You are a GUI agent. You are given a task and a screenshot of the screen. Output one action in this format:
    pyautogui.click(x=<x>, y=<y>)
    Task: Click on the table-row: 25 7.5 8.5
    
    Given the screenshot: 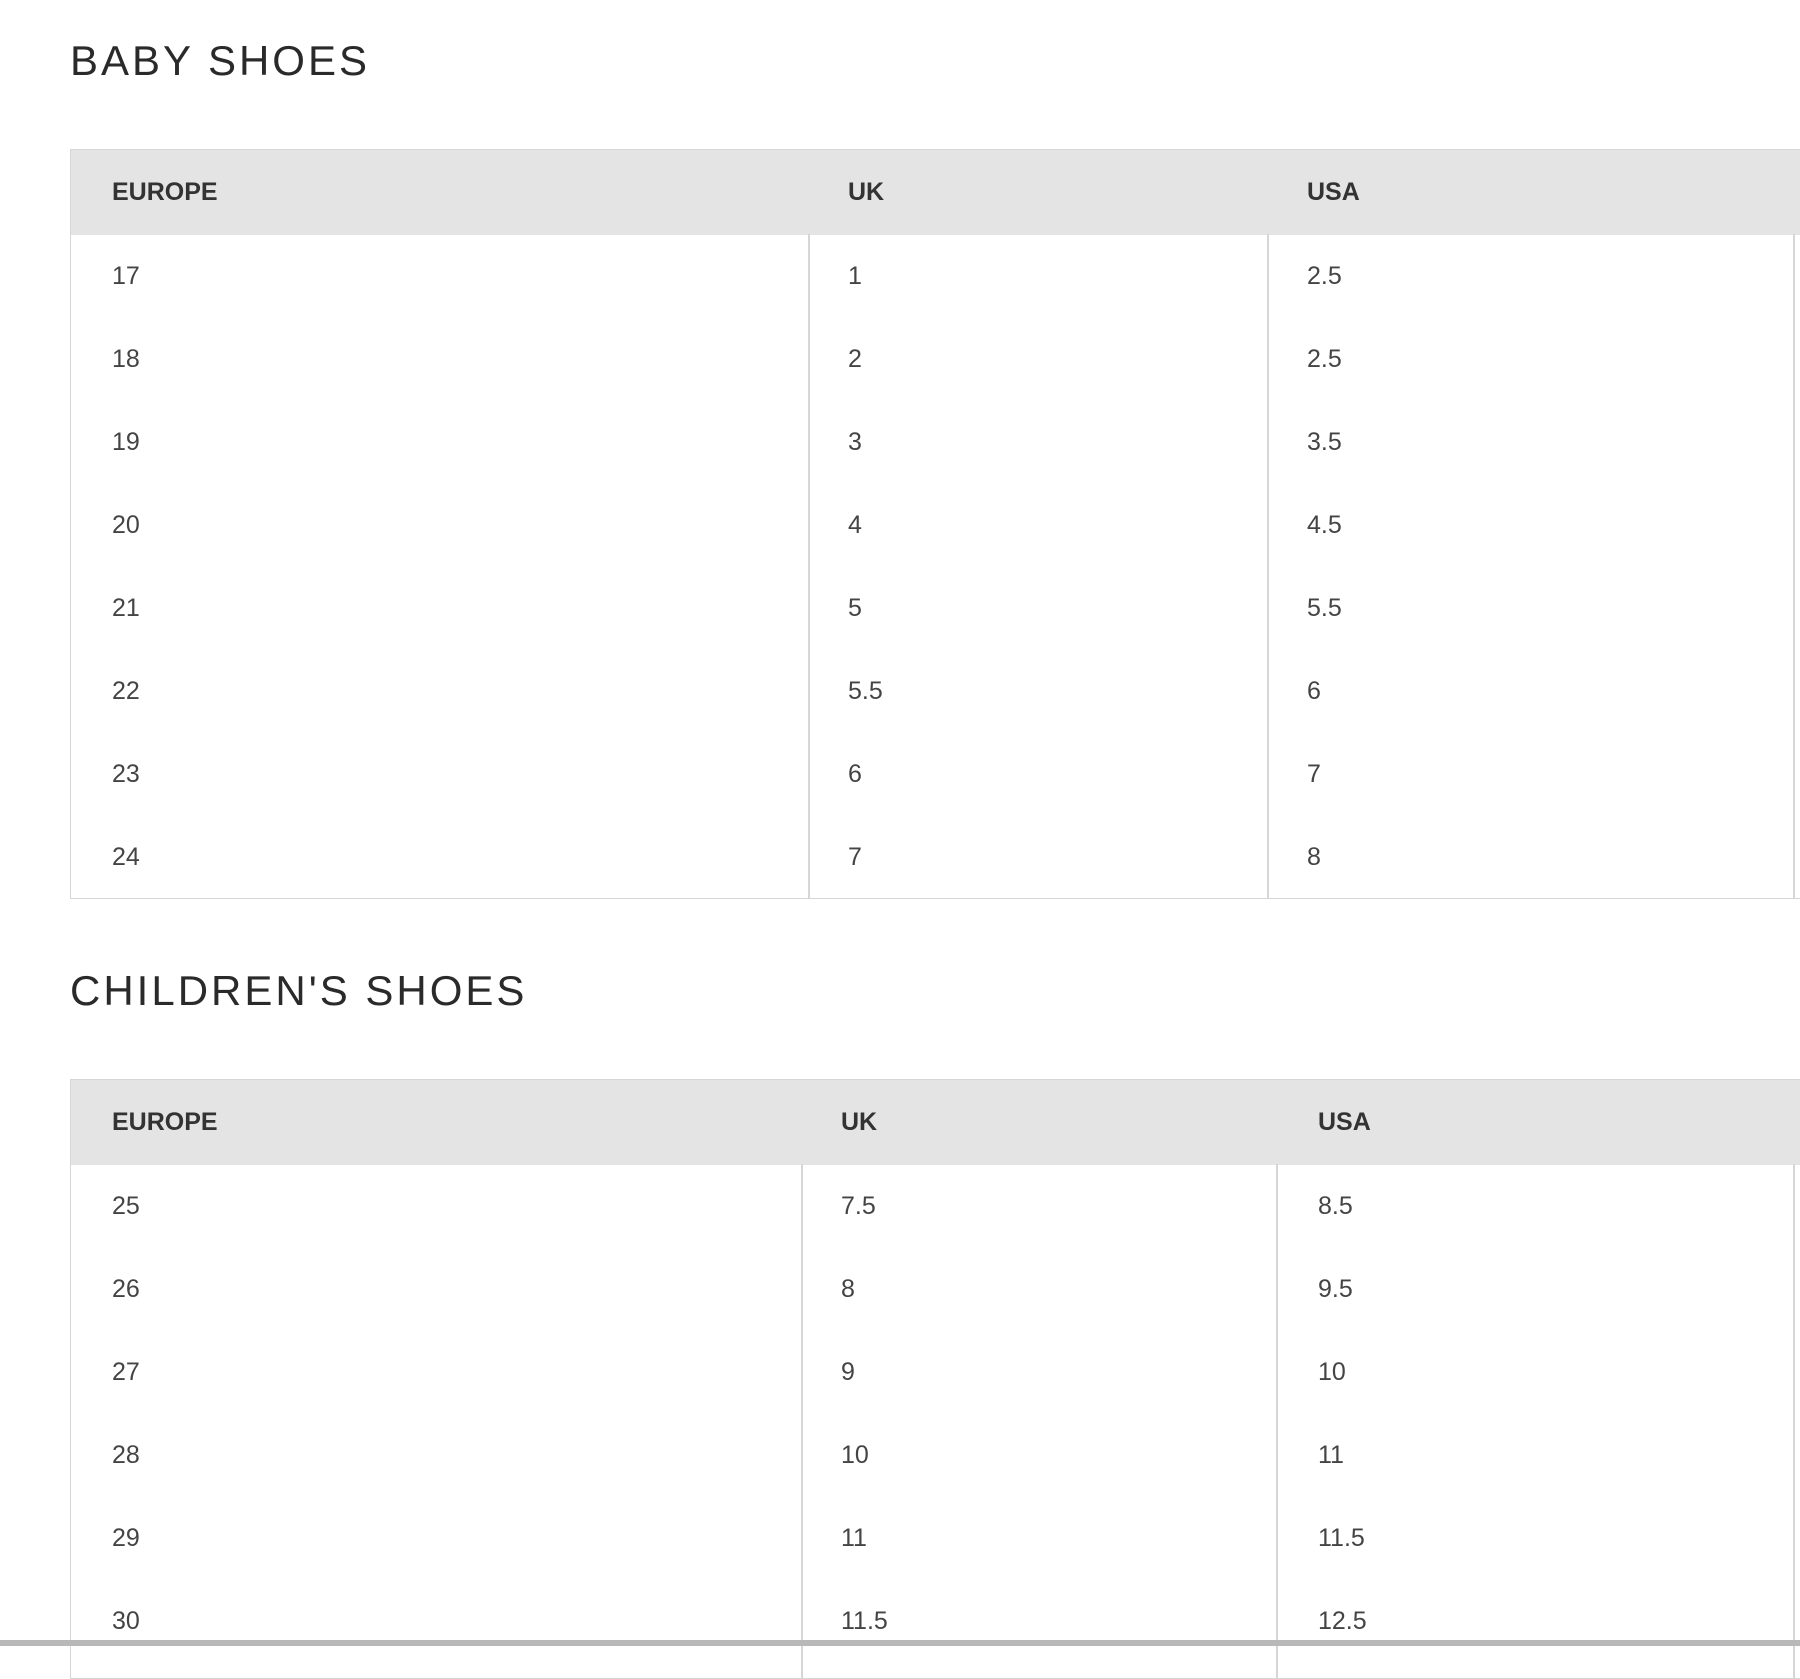 What is the action you would take?
    pyautogui.click(x=935, y=1206)
    